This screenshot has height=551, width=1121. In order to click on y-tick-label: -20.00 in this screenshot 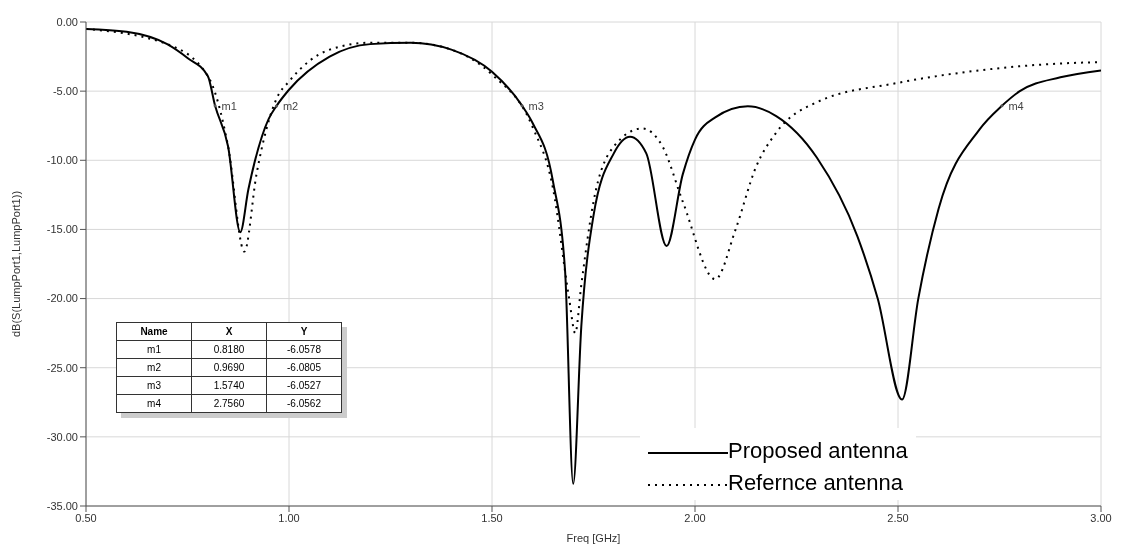, I will do `click(62, 298)`.